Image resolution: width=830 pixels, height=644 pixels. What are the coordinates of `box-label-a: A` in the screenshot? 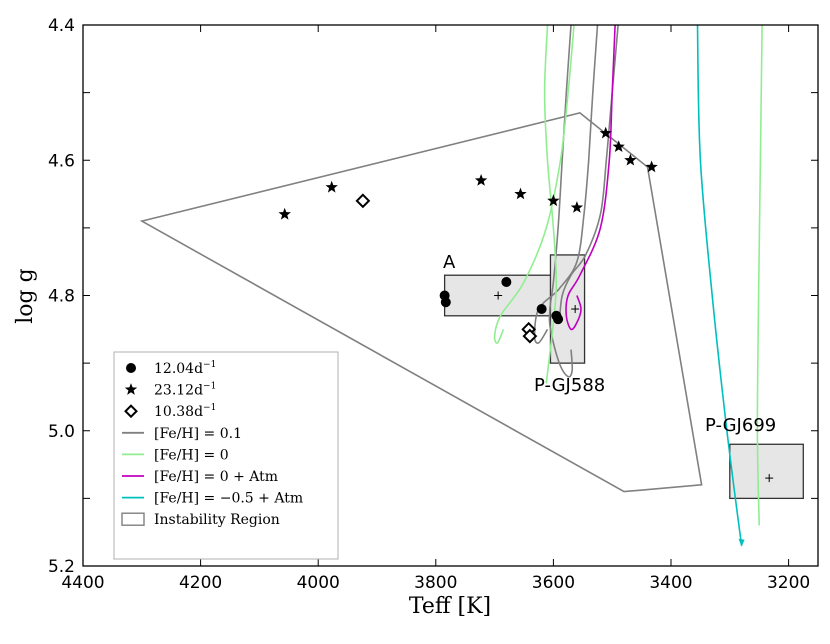 It's located at (449, 262).